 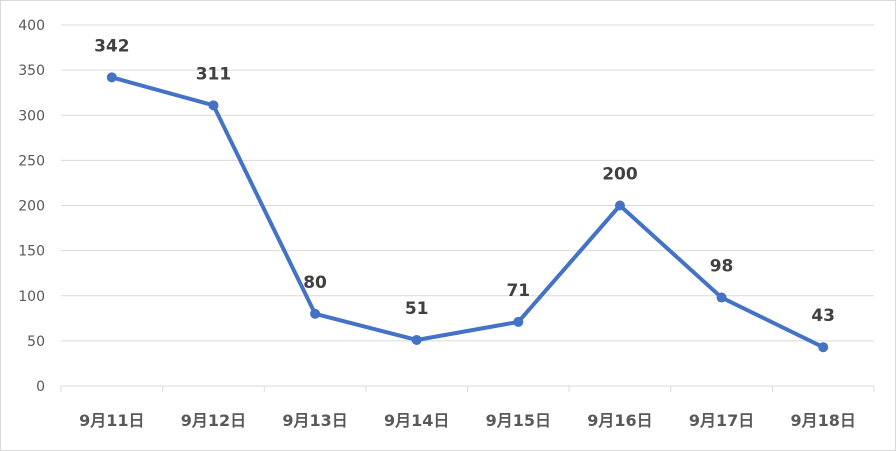 I want to click on x-tick-label: 9月17日, so click(x=721, y=420).